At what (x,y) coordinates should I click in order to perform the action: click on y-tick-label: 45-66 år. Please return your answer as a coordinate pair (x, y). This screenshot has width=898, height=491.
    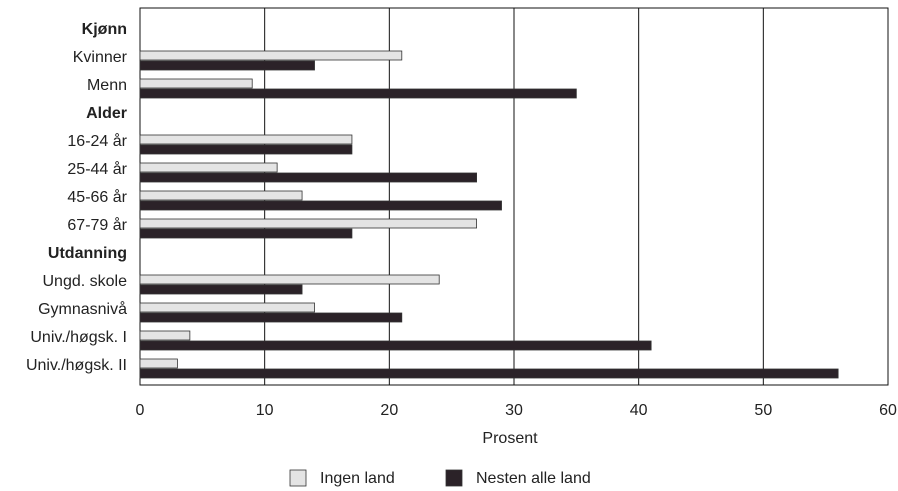
    Looking at the image, I should click on (97, 197).